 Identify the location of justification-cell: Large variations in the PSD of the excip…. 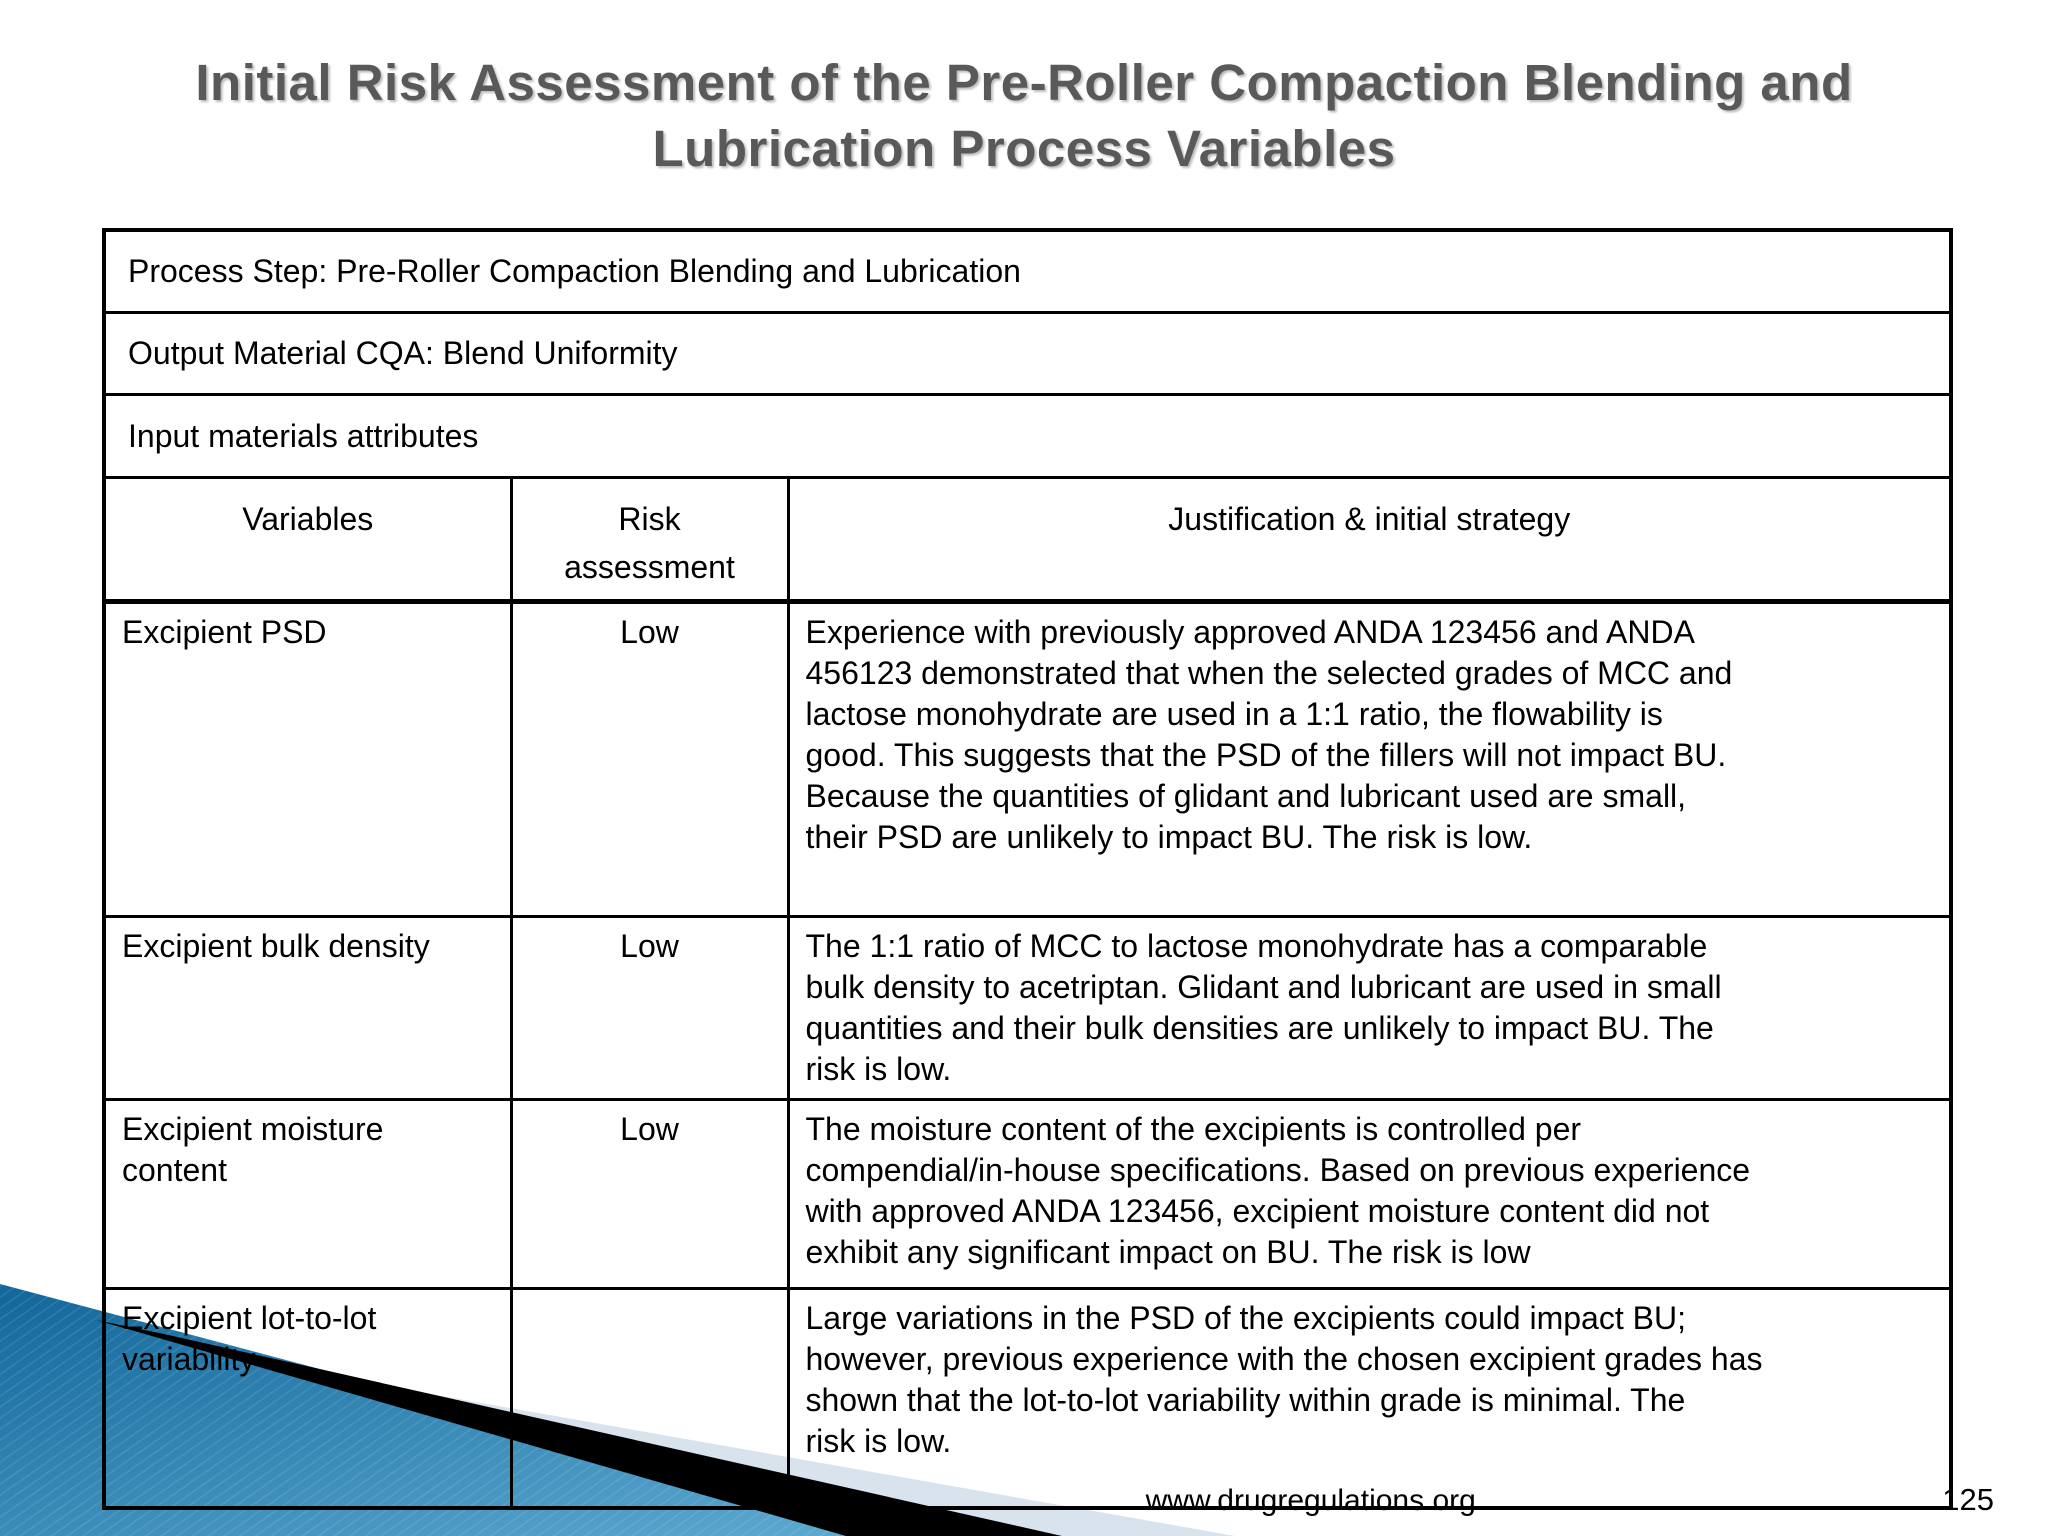
(1369, 1398).